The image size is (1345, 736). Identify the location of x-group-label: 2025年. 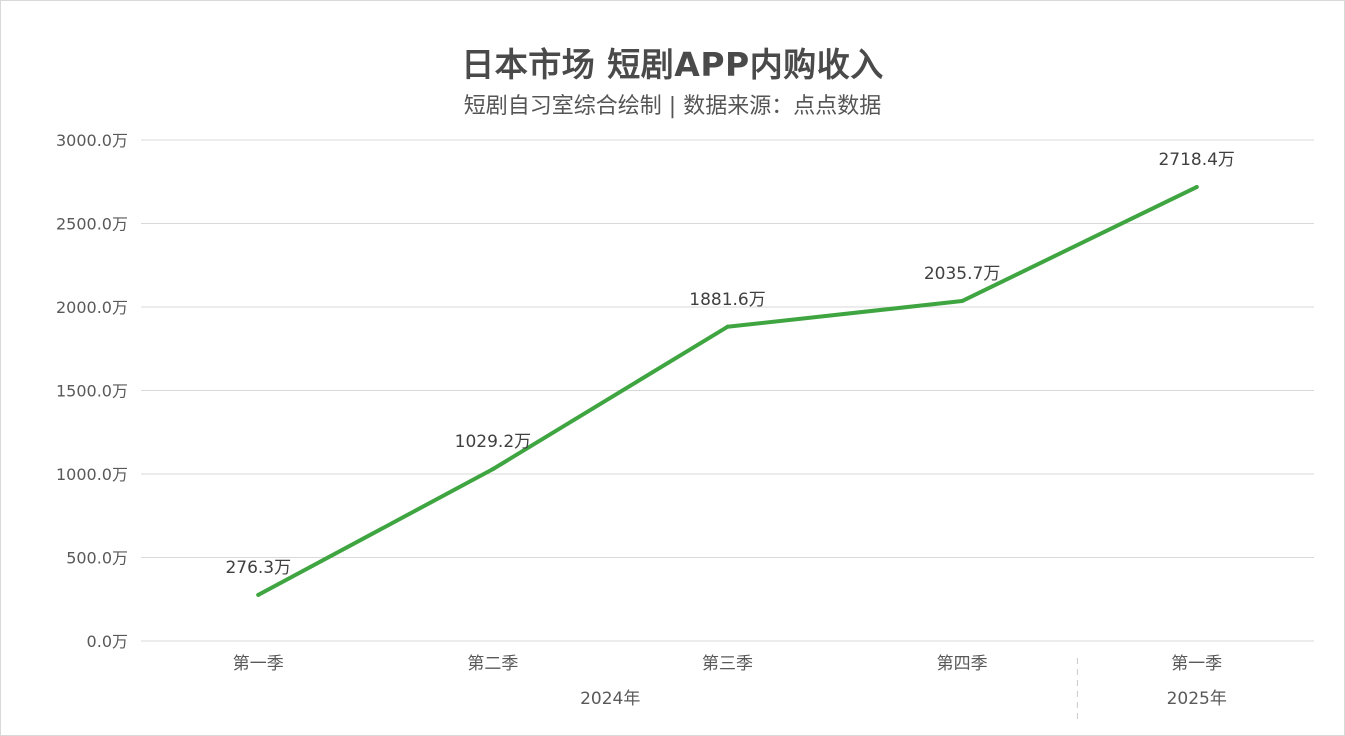
(1197, 699).